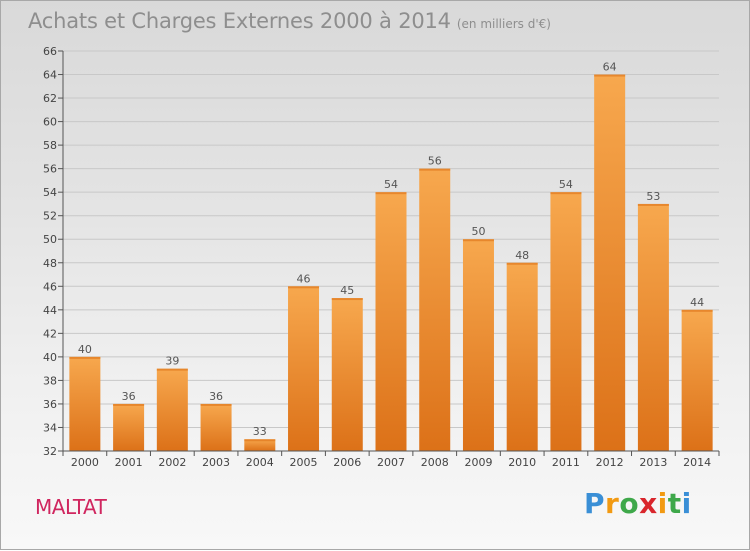  I want to click on y-tick-label: 58, so click(50, 145).